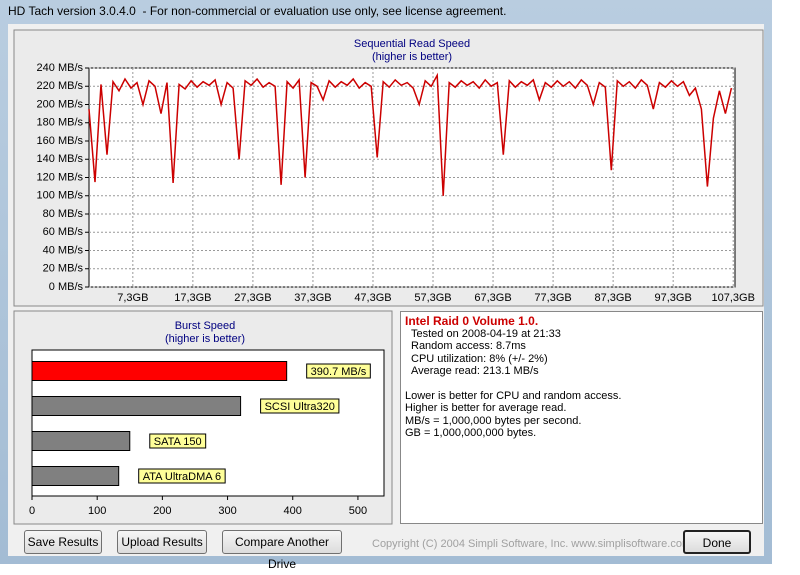 This screenshot has height=575, width=800. I want to click on info-line: Tested on 2008-04-19 at 21:33, so click(486, 333).